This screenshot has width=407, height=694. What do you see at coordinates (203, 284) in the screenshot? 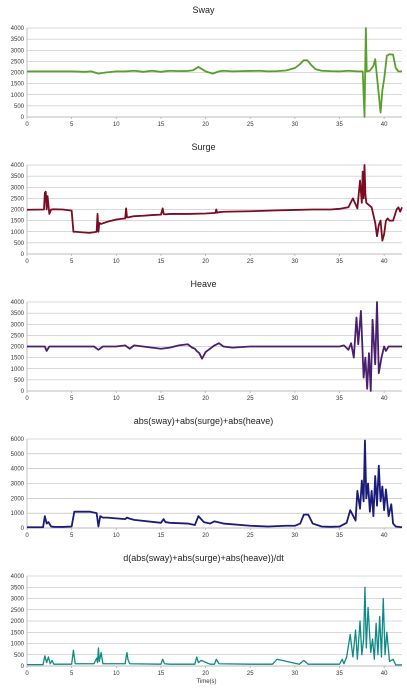
I see `chart-title: Heave` at bounding box center [203, 284].